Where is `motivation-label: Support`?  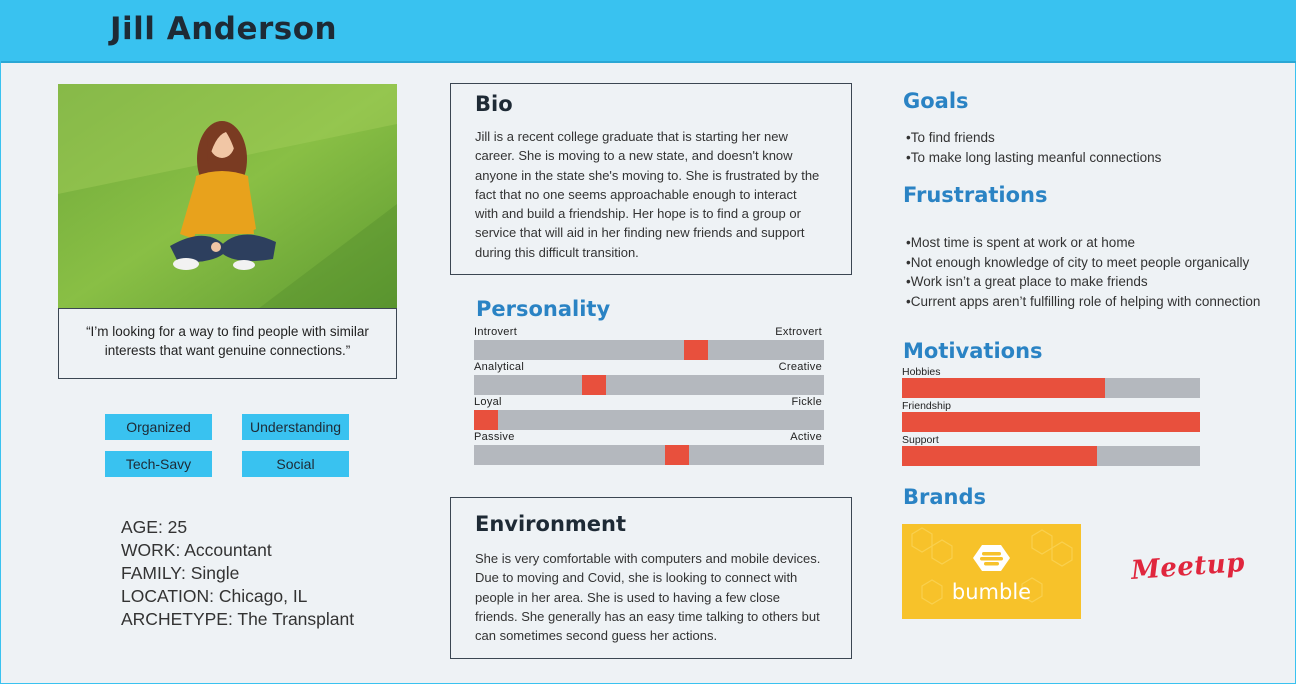 motivation-label: Support is located at coordinates (920, 440).